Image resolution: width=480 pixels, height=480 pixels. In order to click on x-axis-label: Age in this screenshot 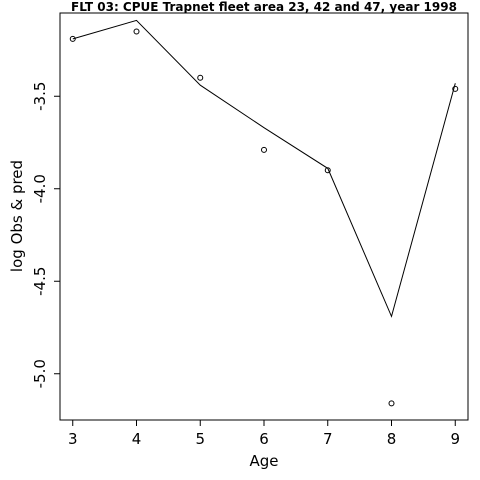, I will do `click(263, 461)`.